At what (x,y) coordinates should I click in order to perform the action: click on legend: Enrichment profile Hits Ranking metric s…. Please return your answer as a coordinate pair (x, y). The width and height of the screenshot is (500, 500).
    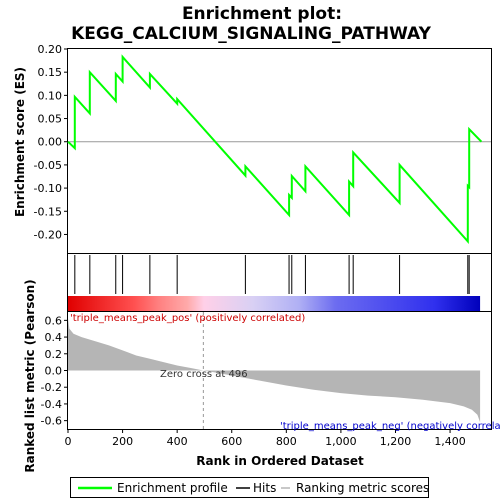
    Looking at the image, I should click on (249, 487).